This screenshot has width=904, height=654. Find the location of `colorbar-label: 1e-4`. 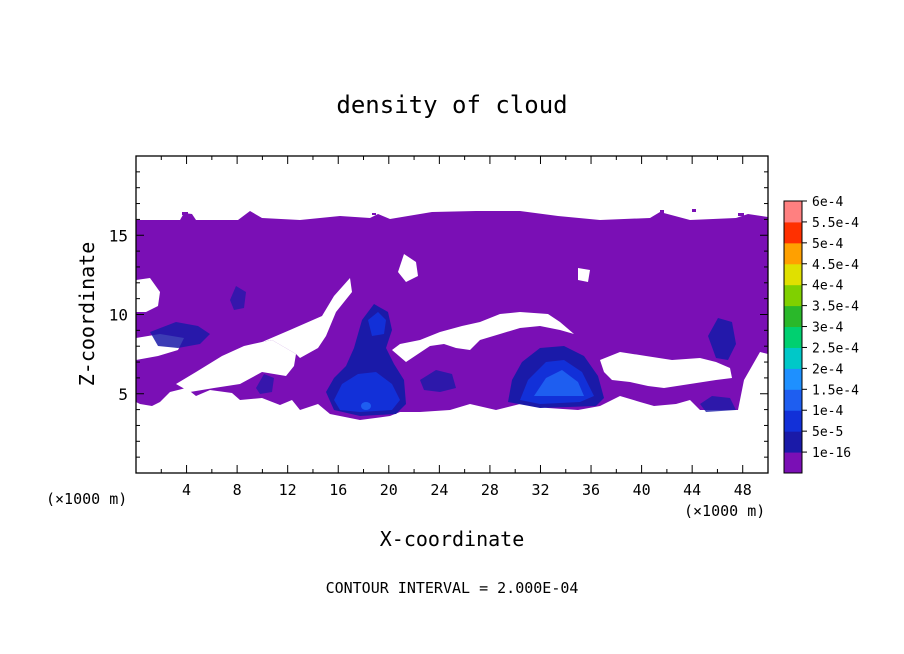

colorbar-label: 1e-4 is located at coordinates (827, 411).